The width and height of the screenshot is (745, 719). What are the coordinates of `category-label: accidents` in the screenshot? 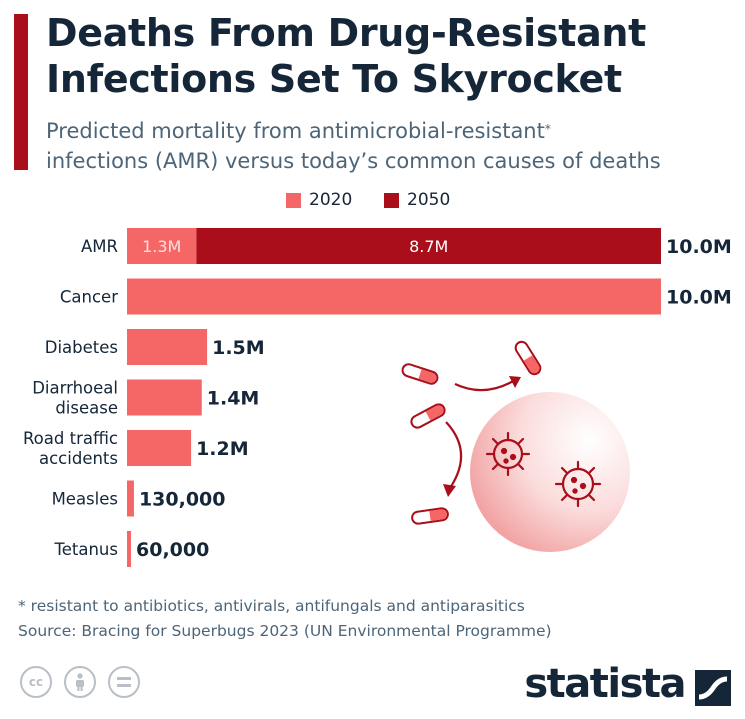 It's located at (78, 458).